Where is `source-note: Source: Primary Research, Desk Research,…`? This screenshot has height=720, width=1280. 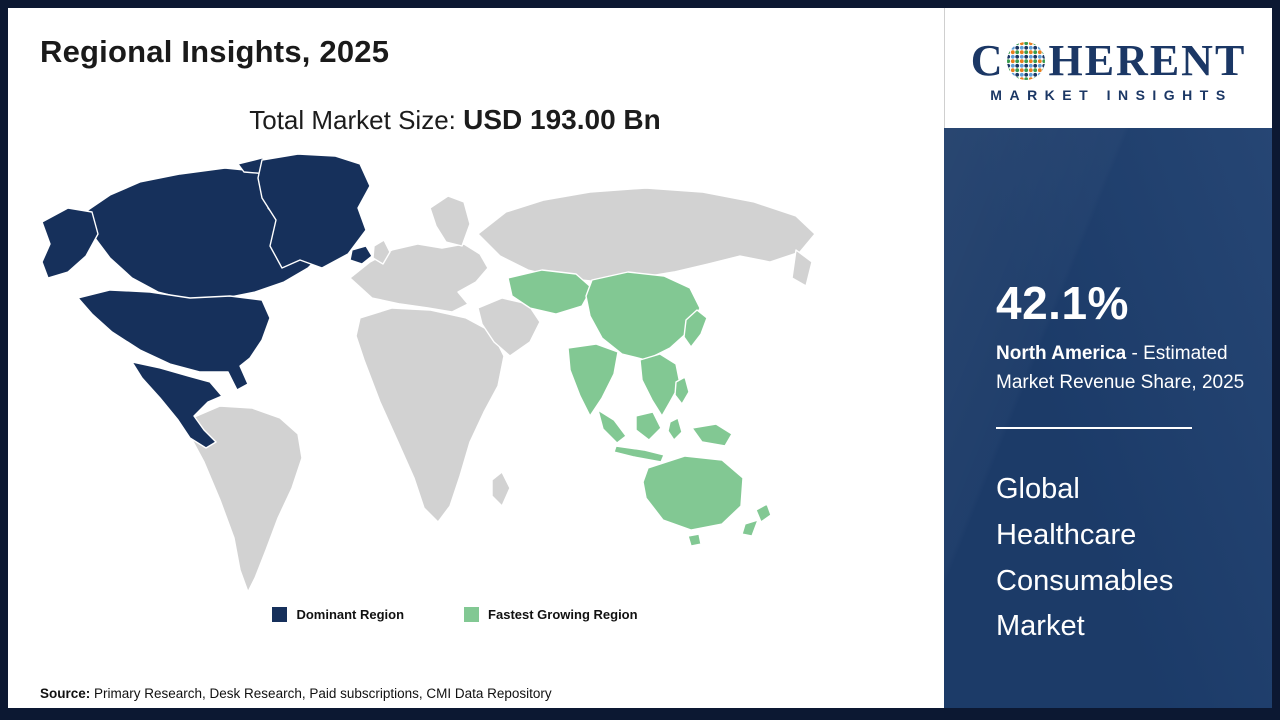 source-note: Source: Primary Research, Desk Research,… is located at coordinates (492, 697).